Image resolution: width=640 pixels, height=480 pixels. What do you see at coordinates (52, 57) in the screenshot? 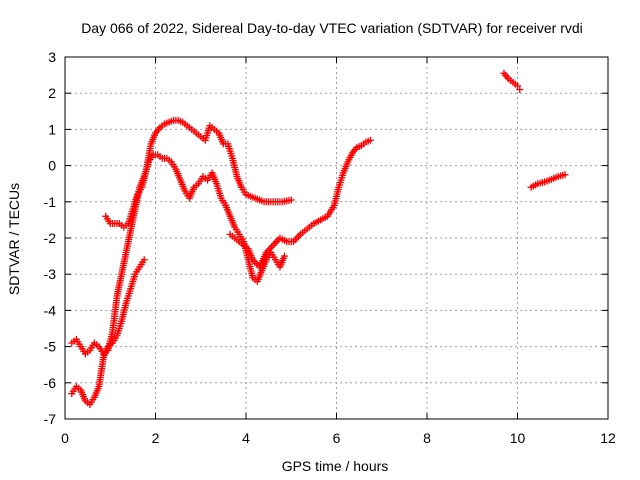
I see `y-tick-label: 3` at bounding box center [52, 57].